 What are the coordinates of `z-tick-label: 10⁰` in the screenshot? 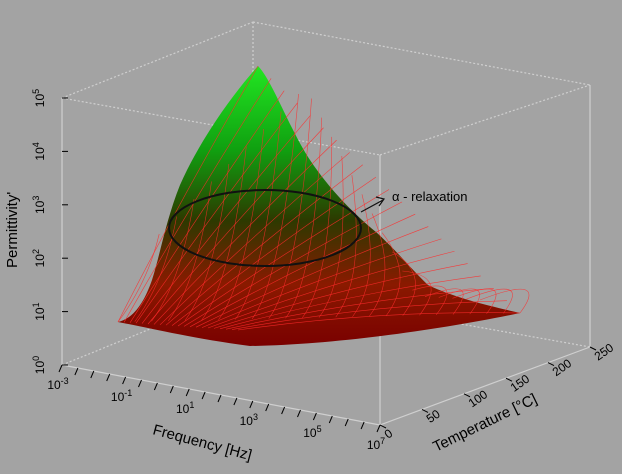 It's located at (39, 365).